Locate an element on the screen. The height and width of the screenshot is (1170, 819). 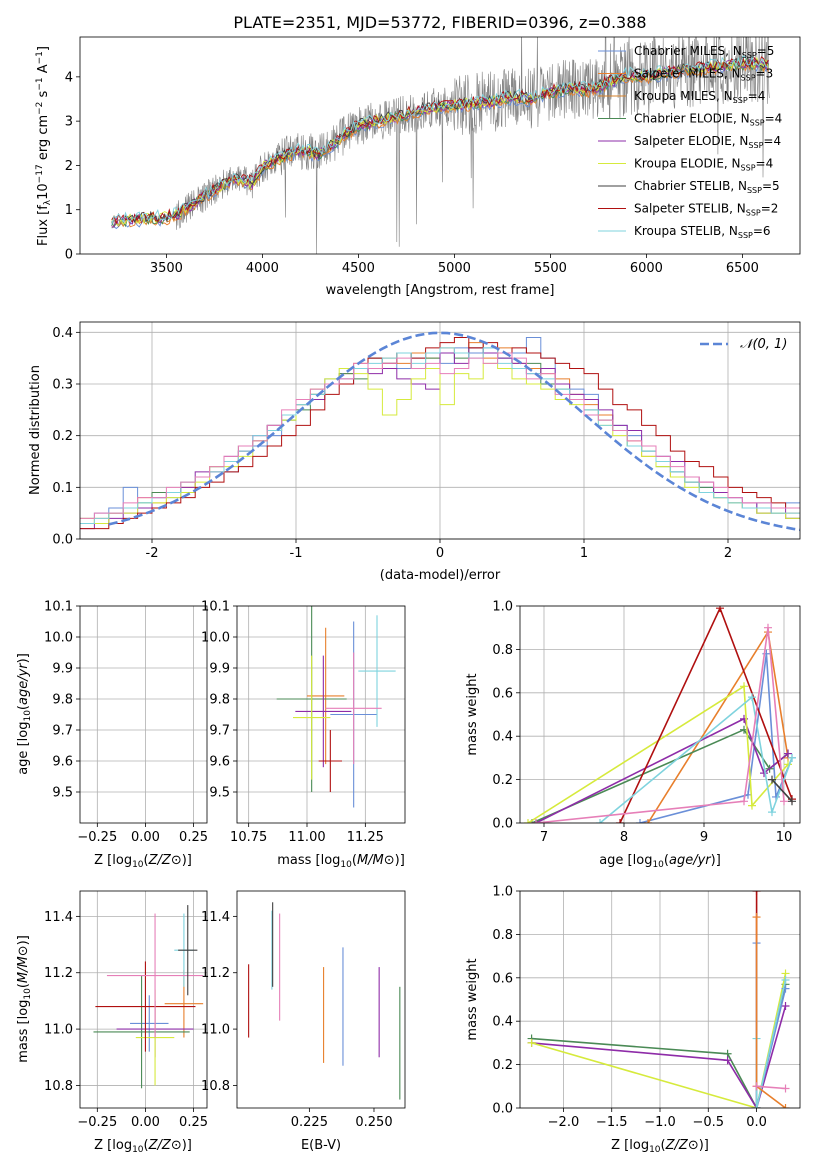
x-tick-label: 0.25 is located at coordinates (193, 1122).